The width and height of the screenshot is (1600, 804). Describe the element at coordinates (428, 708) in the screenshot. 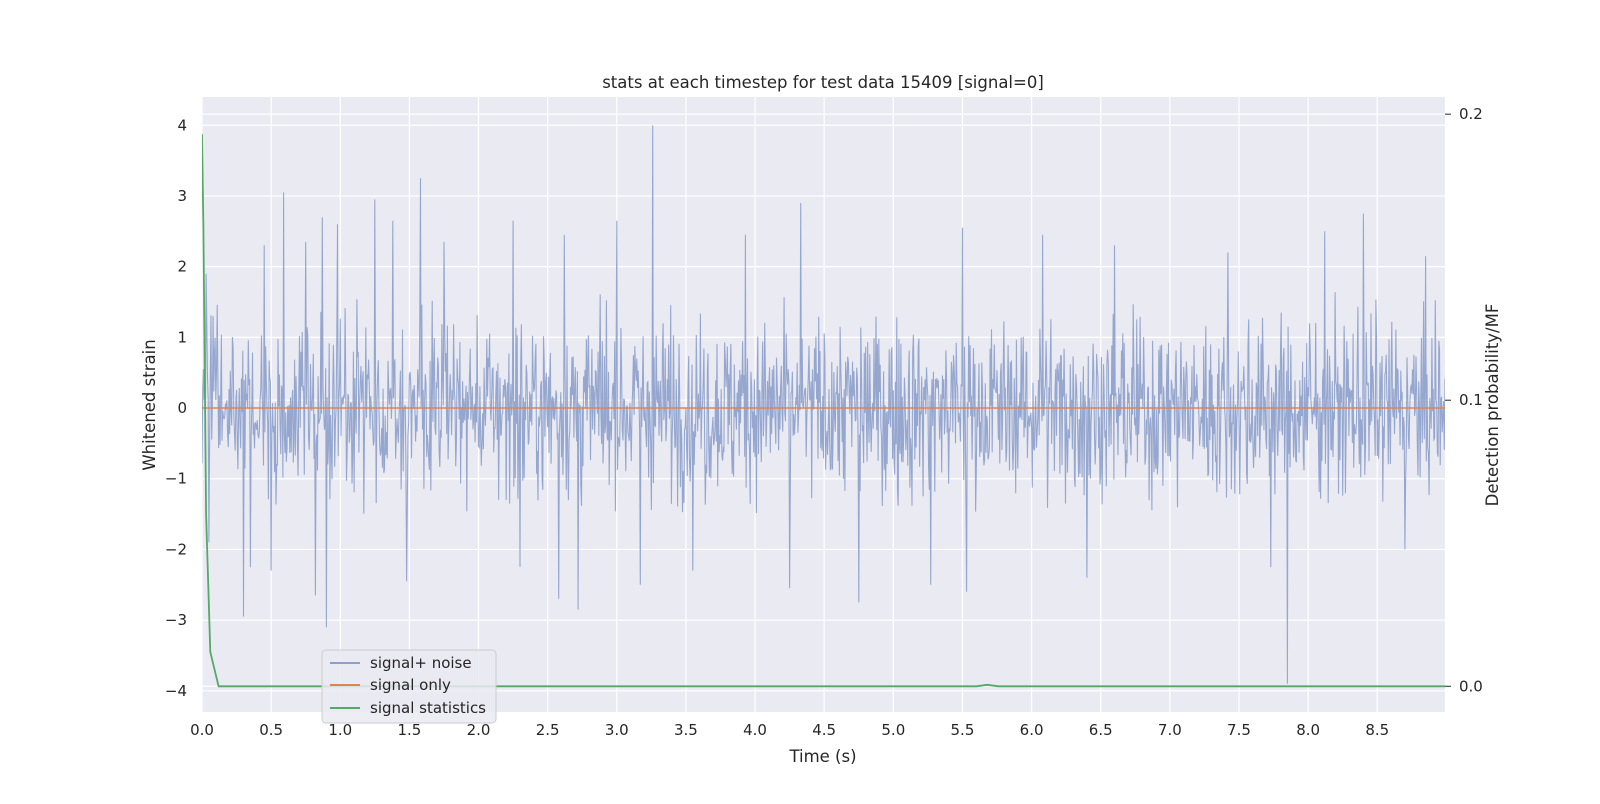

I see `legend-label-signal-statistics: signal statistics` at that location.